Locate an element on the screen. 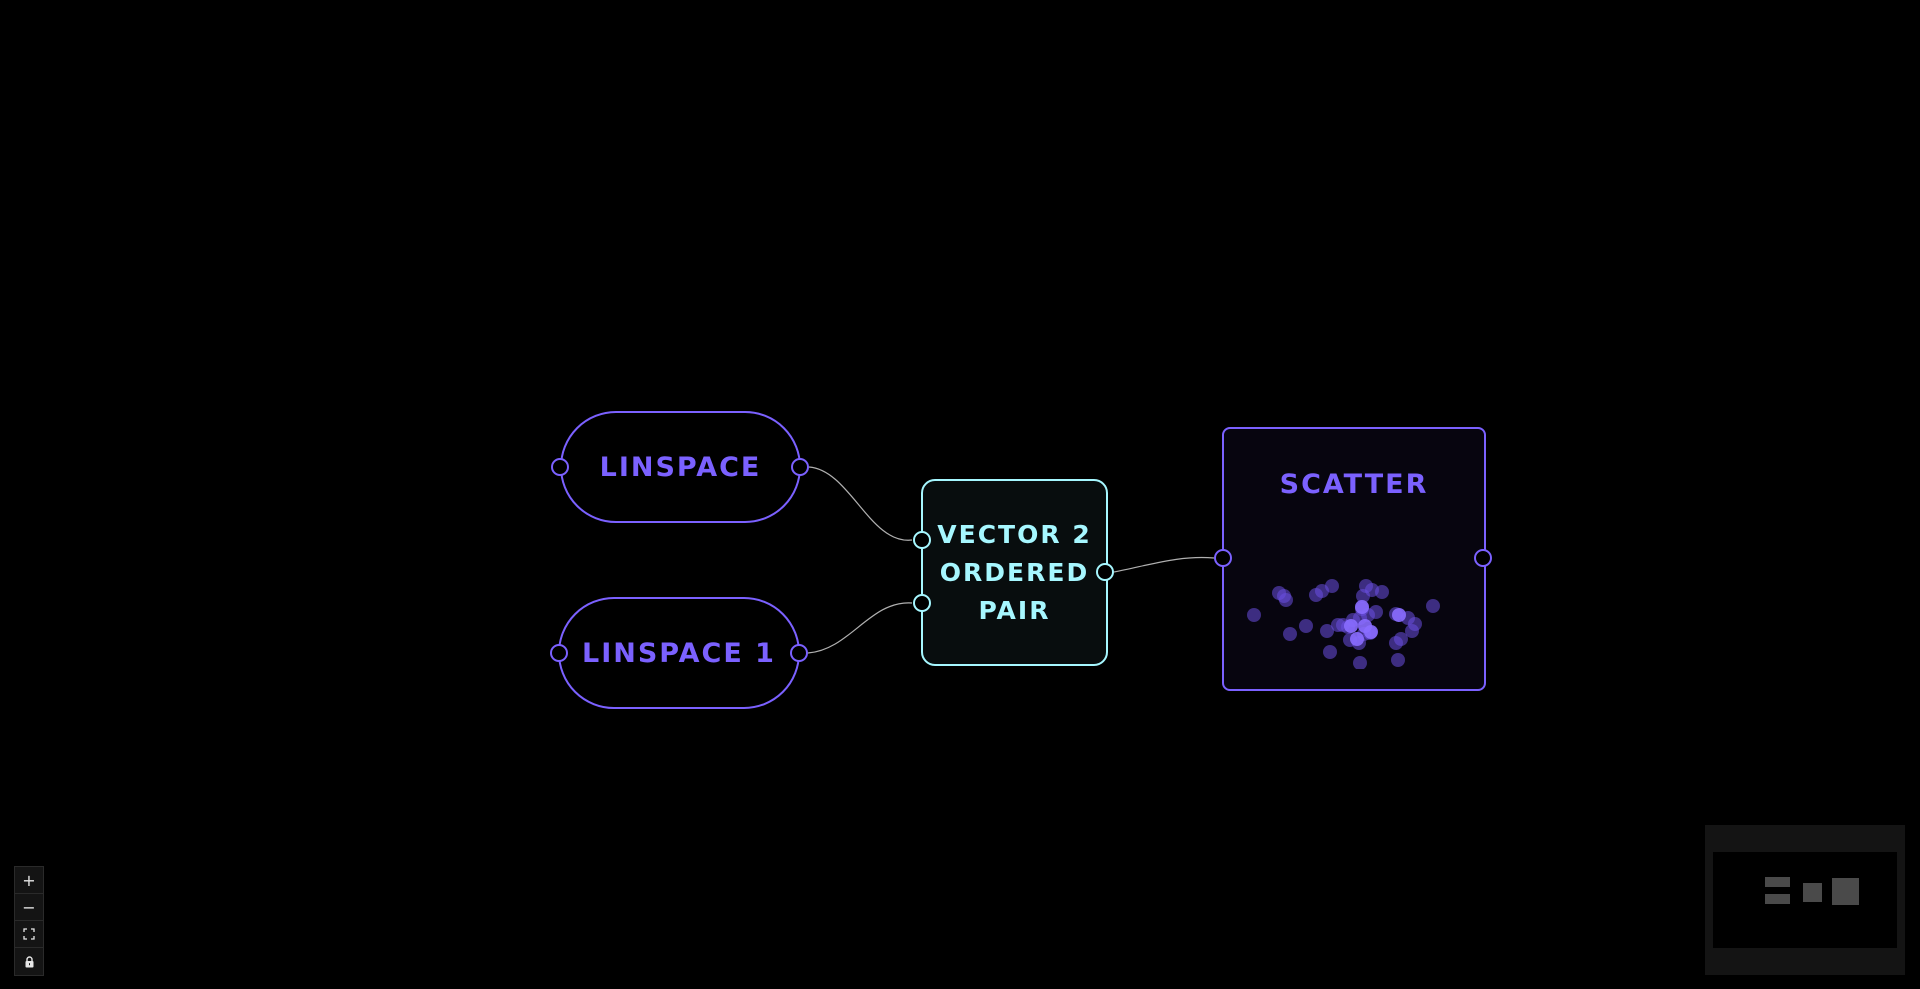  node-linspace-1-label: LINSPACE 1 is located at coordinates (679, 653).